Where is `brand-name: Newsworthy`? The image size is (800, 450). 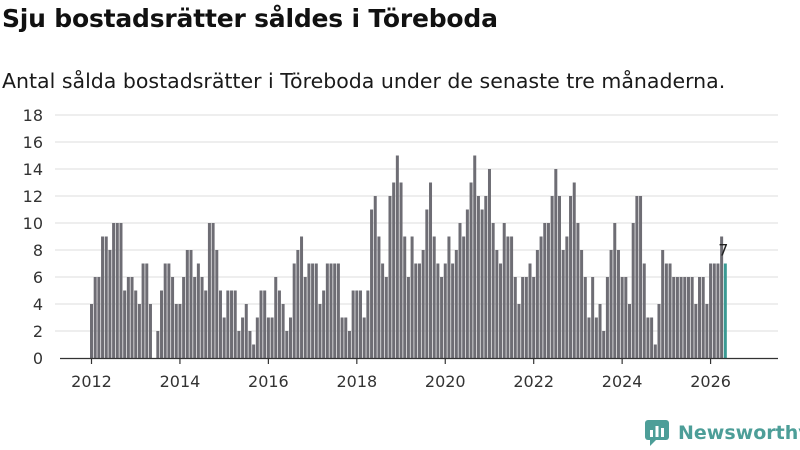
brand-name: Newsworthy is located at coordinates (739, 433).